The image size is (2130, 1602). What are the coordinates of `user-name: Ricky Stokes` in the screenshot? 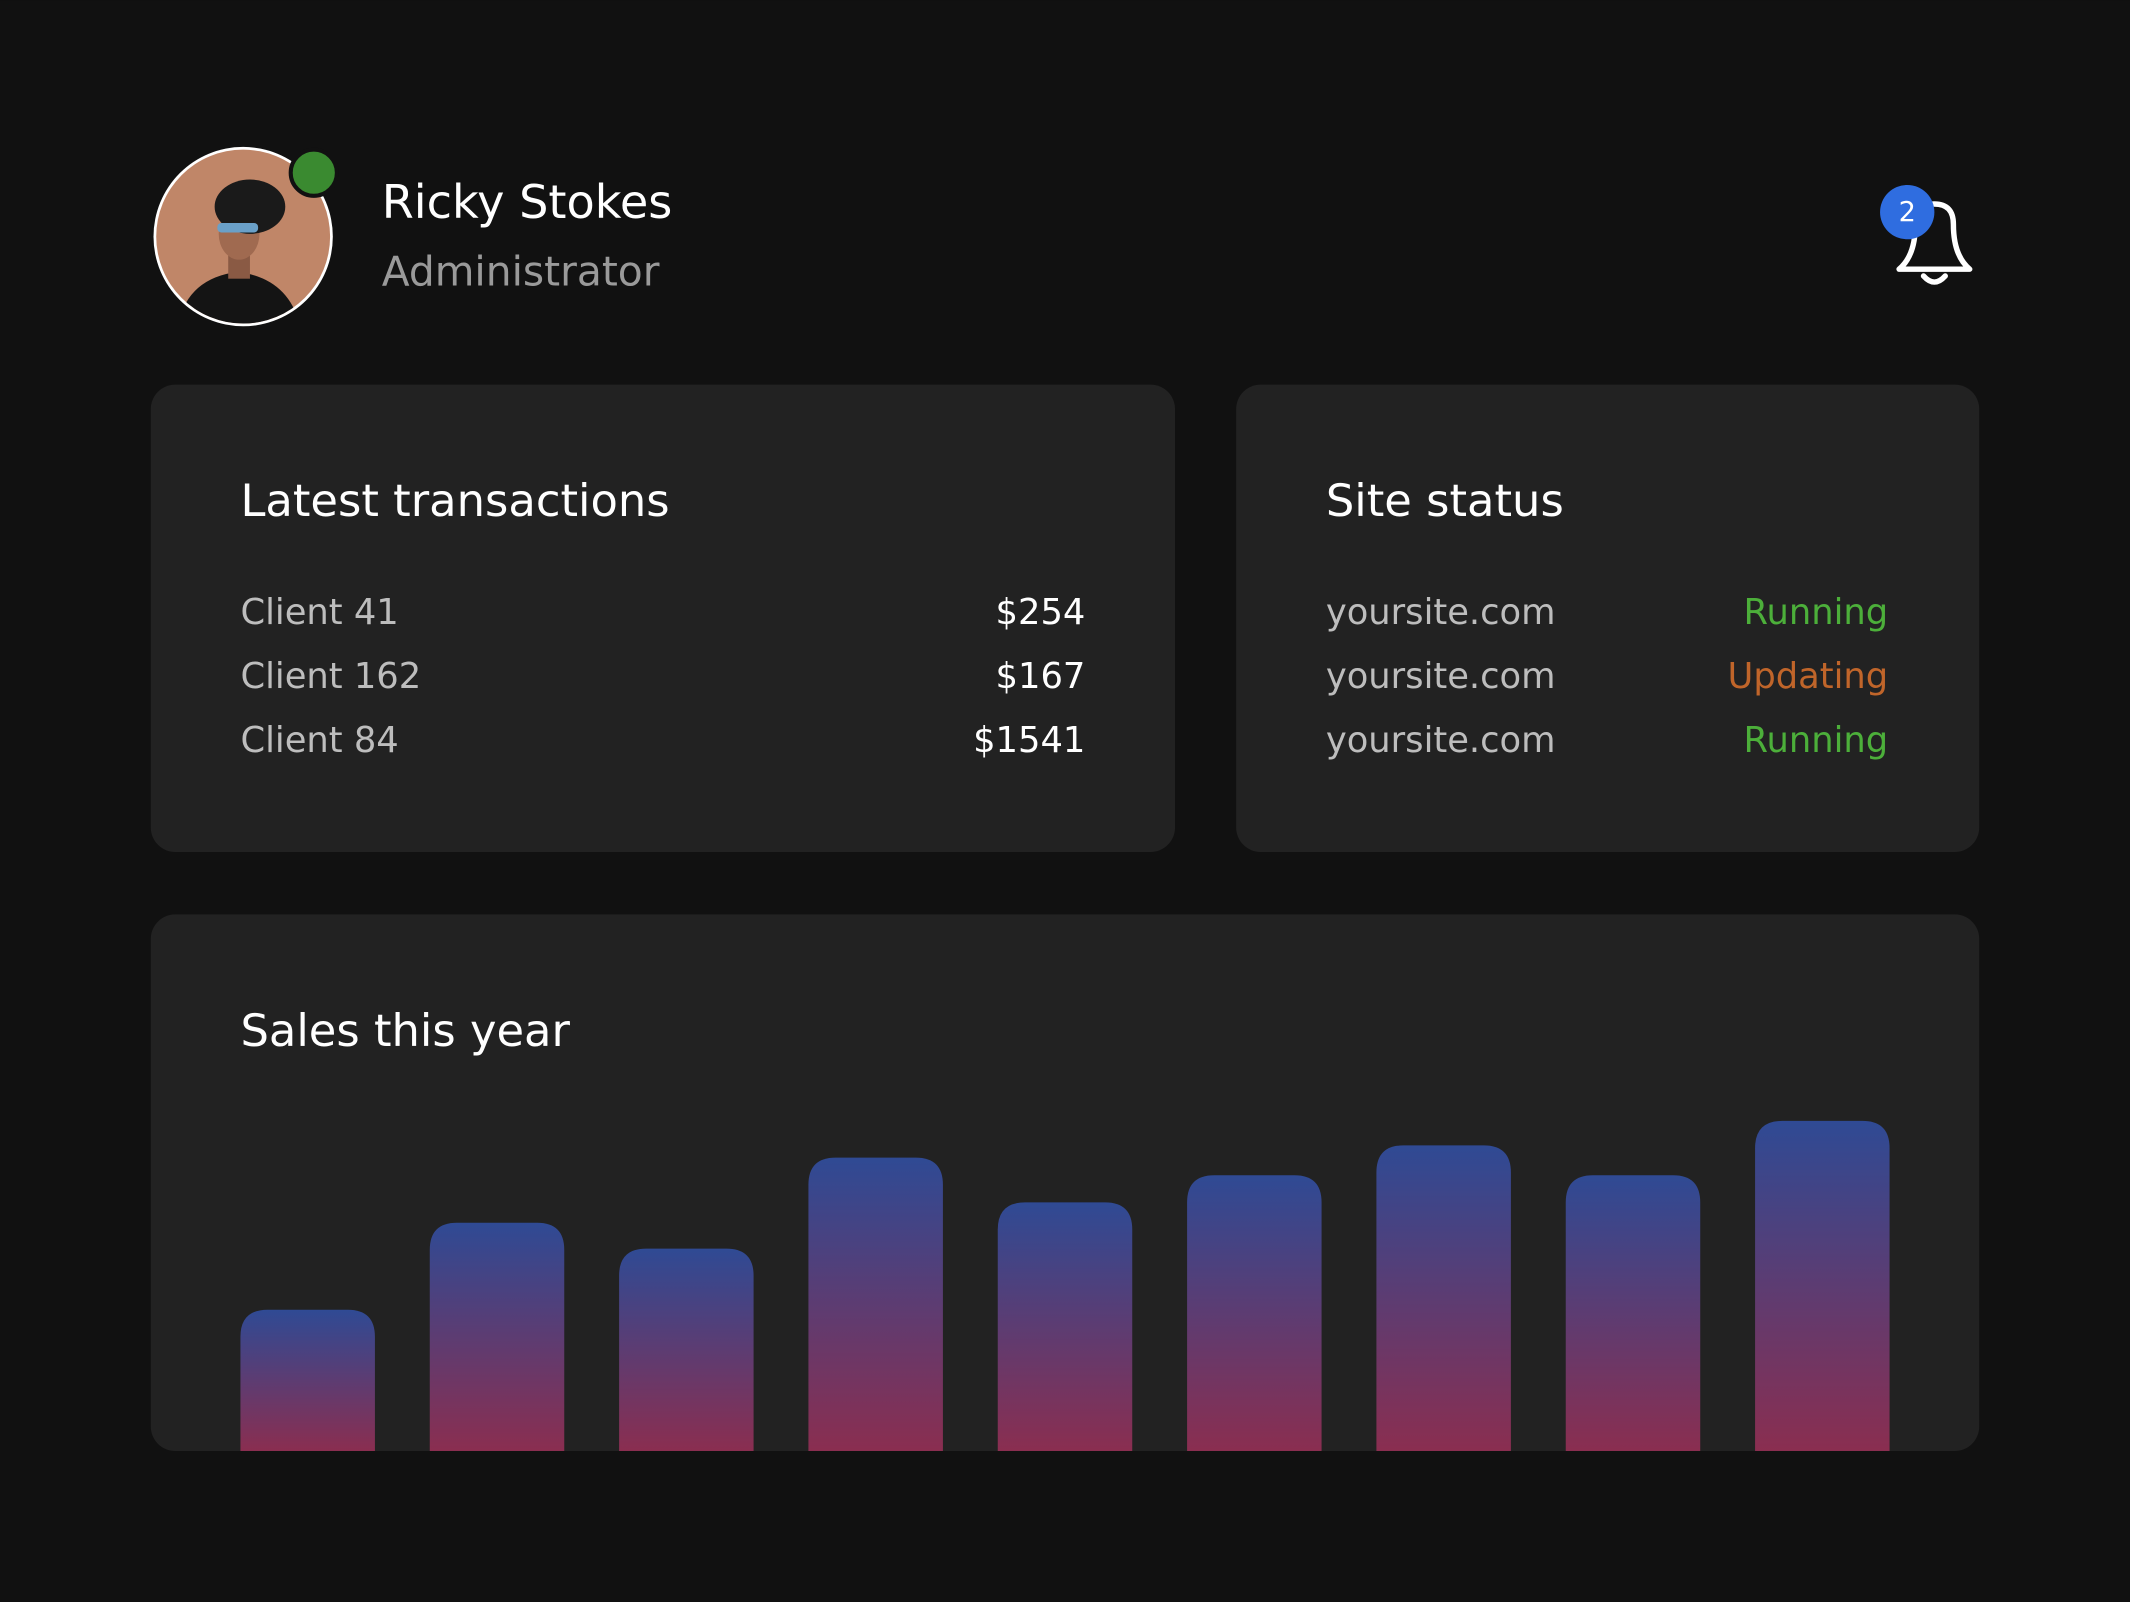 It's located at (527, 202).